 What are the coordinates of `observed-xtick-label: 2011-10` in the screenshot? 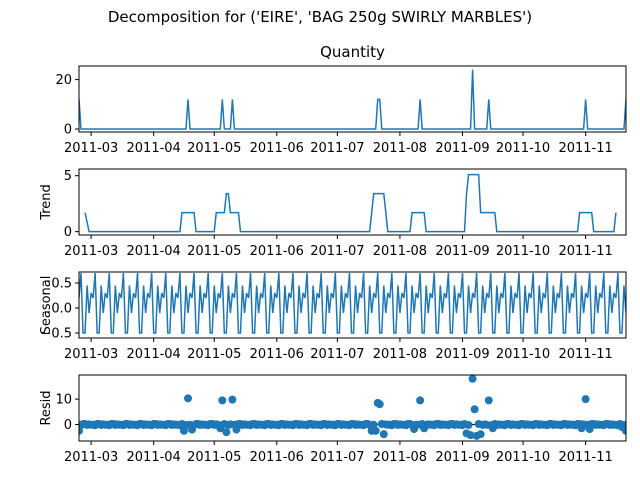 It's located at (523, 148).